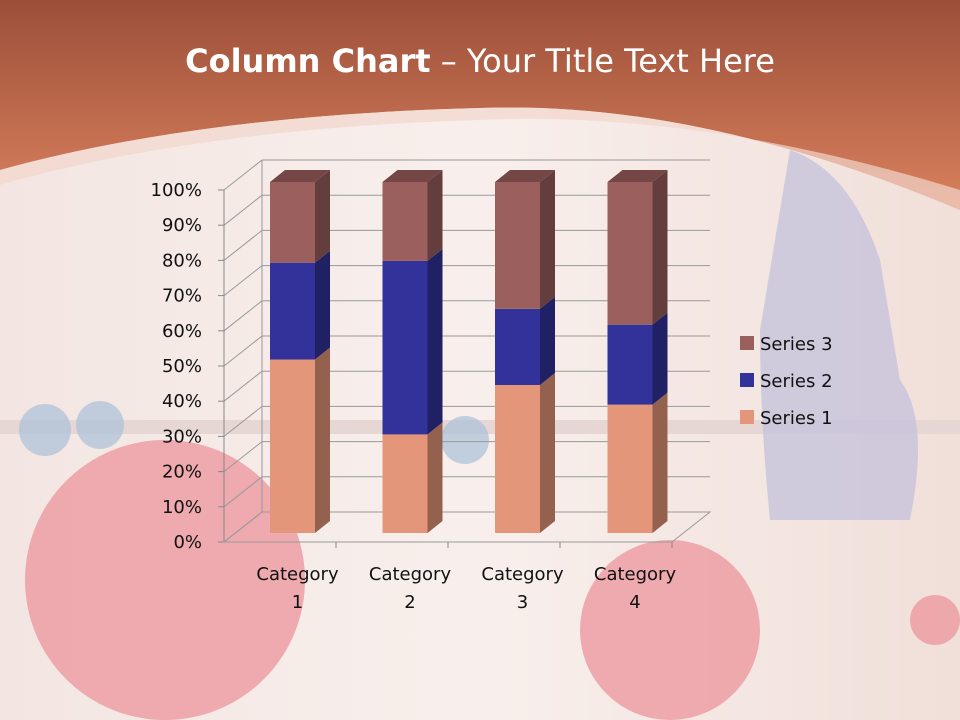  I want to click on y-tick-label: 40%, so click(182, 401).